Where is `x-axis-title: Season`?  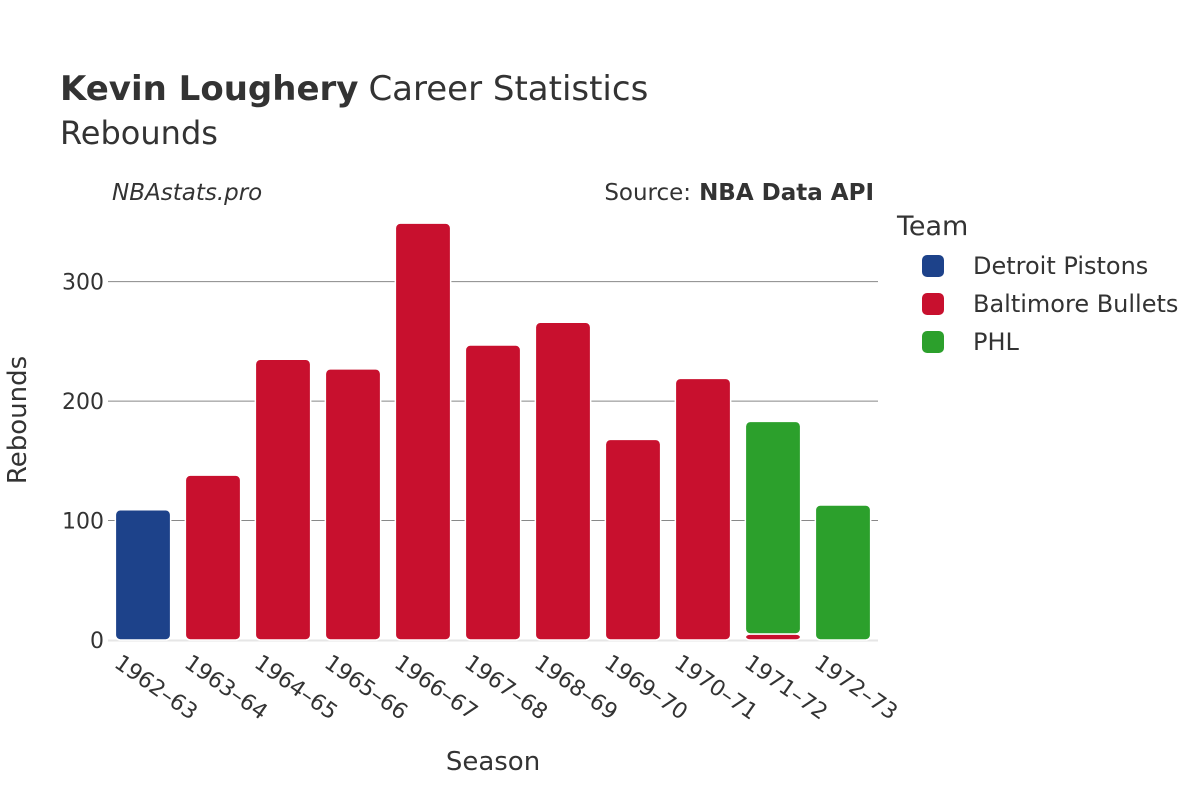 x-axis-title: Season is located at coordinates (493, 762).